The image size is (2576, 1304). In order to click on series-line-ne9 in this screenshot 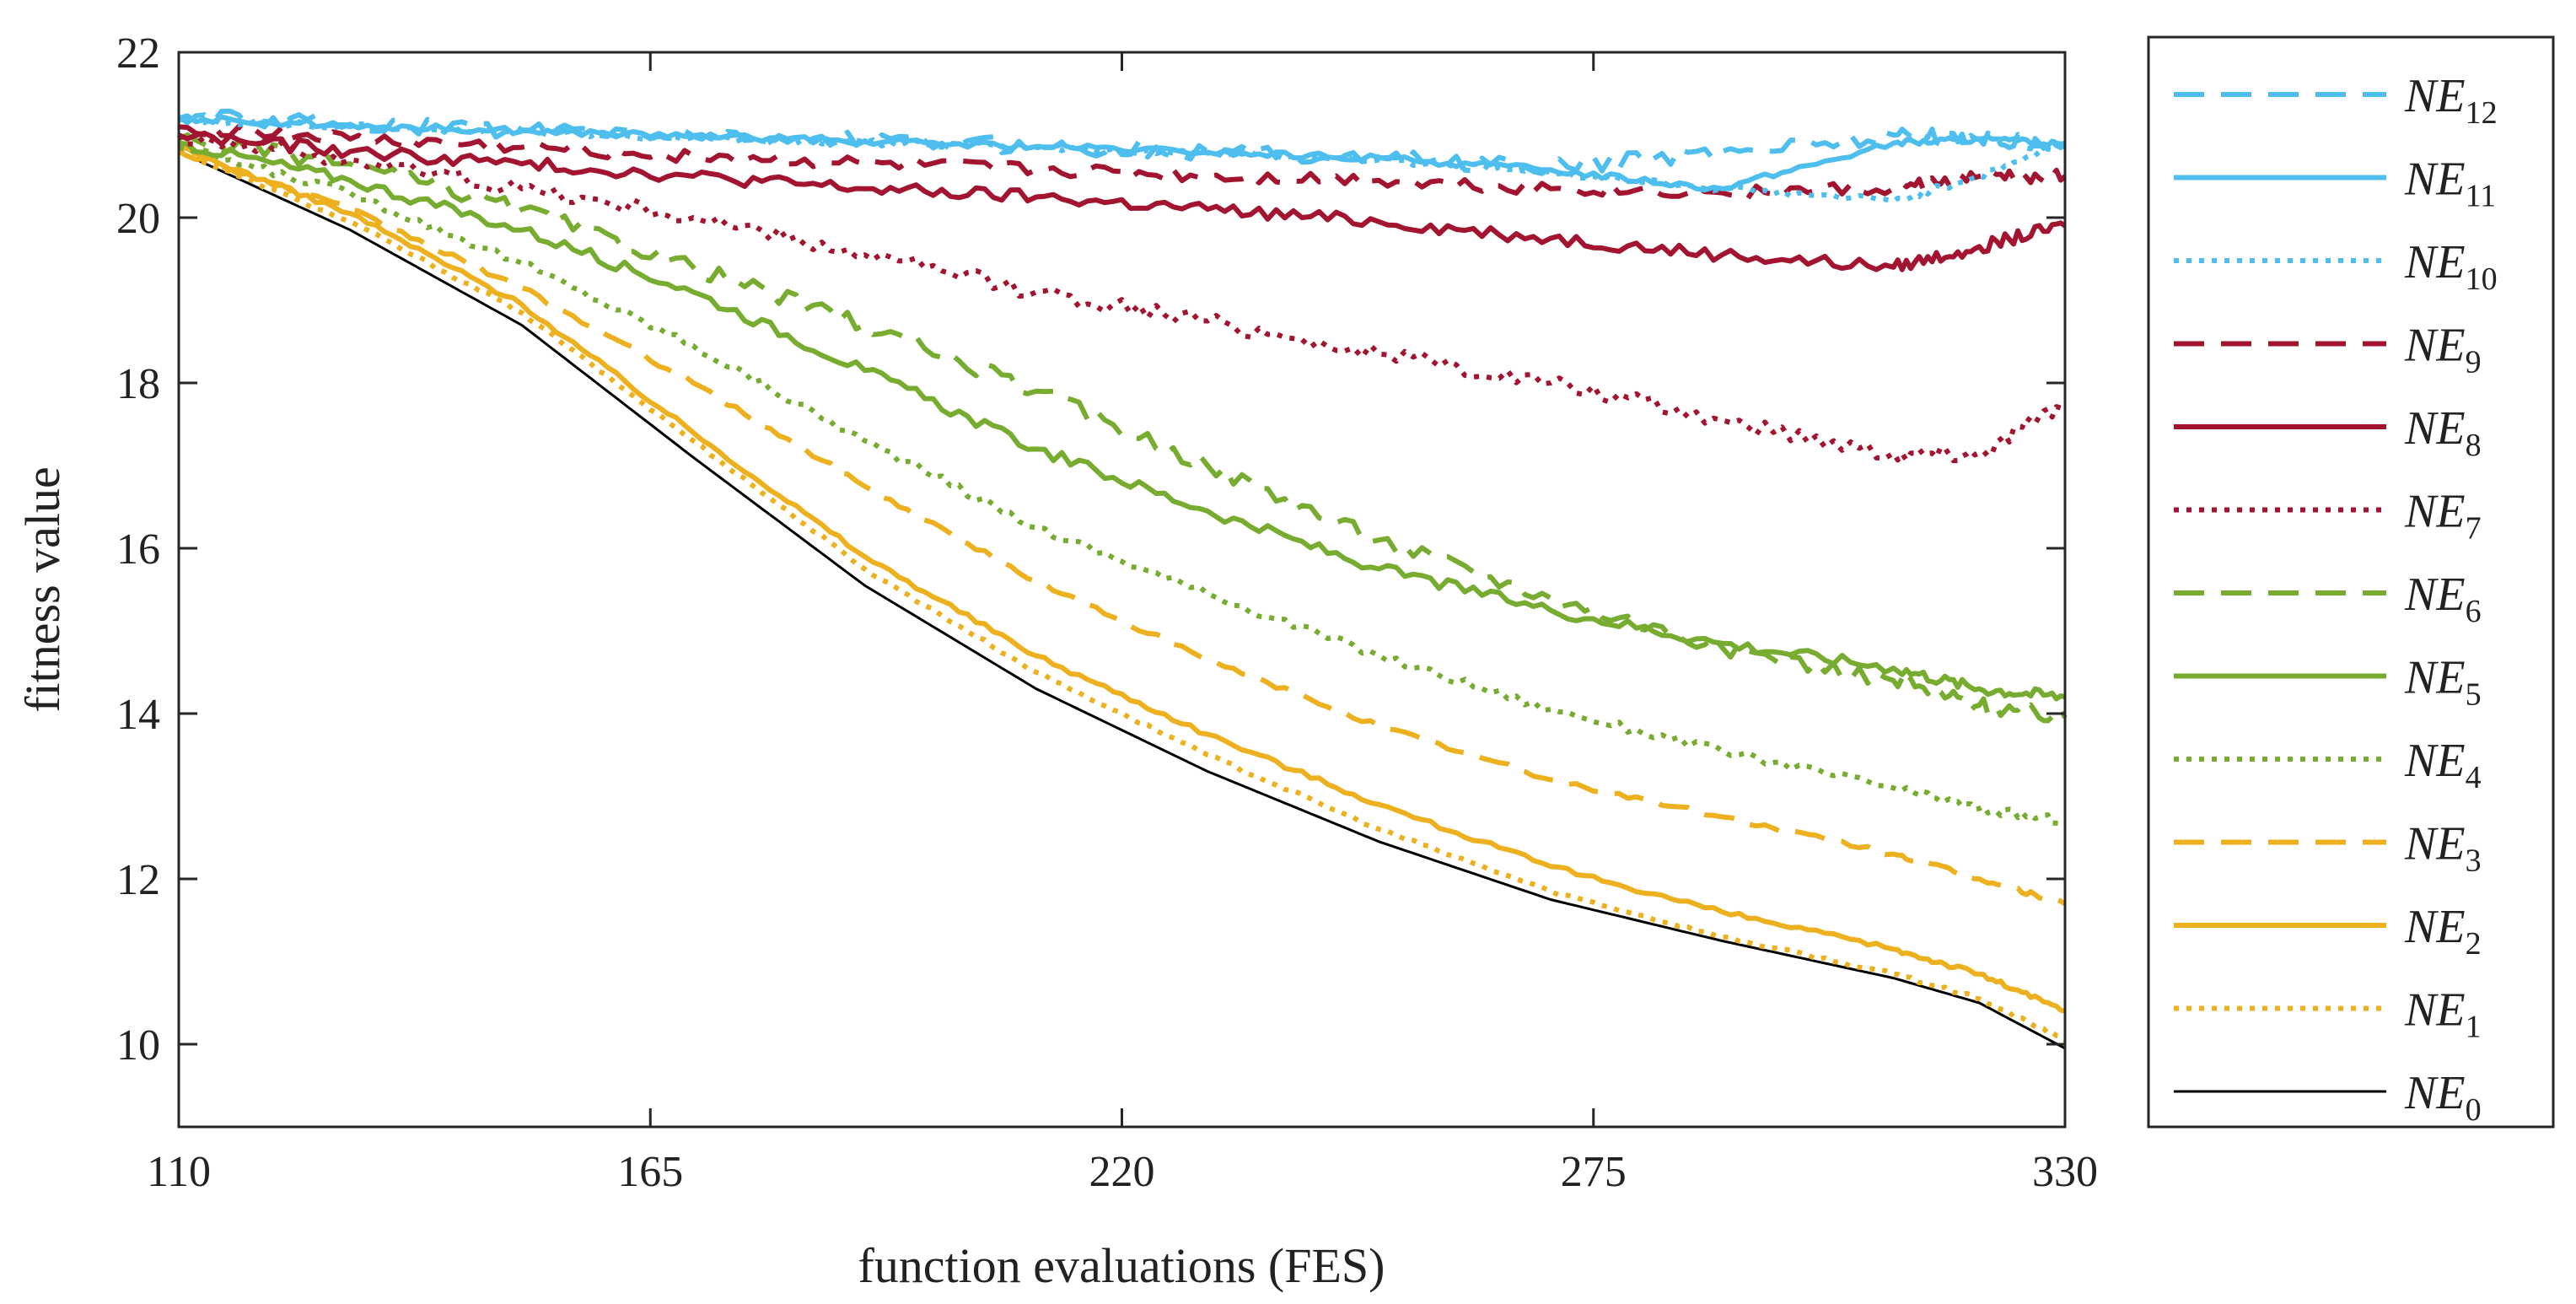, I will do `click(1123, 162)`.